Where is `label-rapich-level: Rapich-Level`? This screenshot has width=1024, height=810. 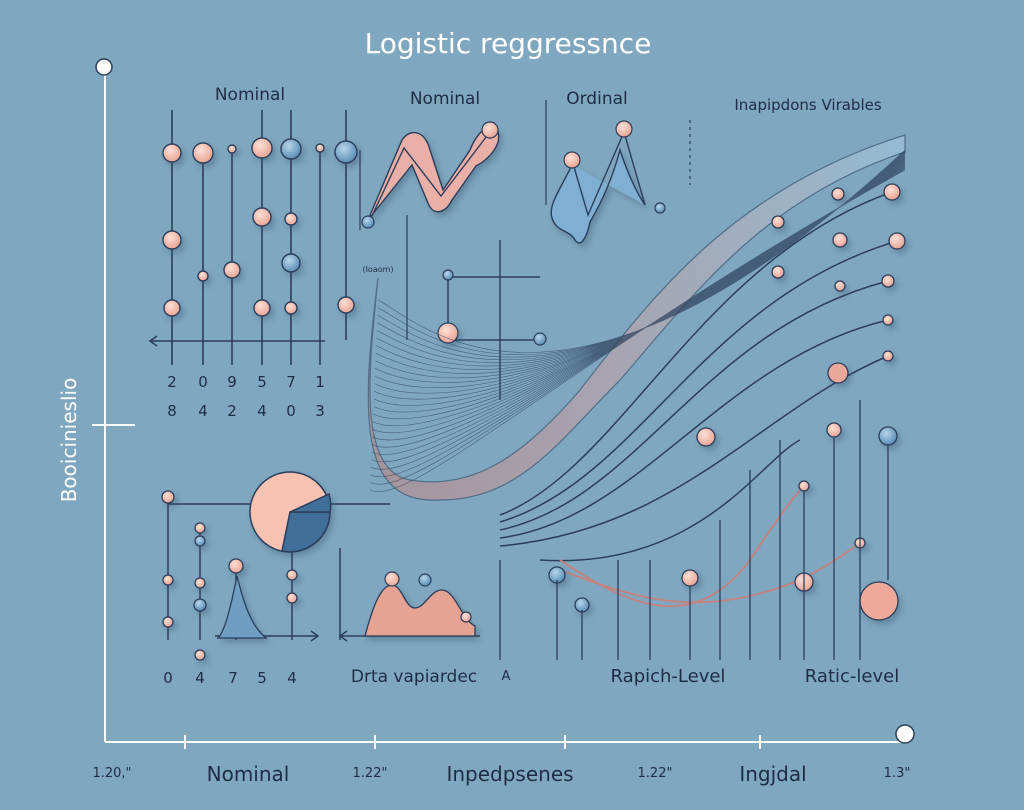 label-rapich-level: Rapich-Level is located at coordinates (668, 676).